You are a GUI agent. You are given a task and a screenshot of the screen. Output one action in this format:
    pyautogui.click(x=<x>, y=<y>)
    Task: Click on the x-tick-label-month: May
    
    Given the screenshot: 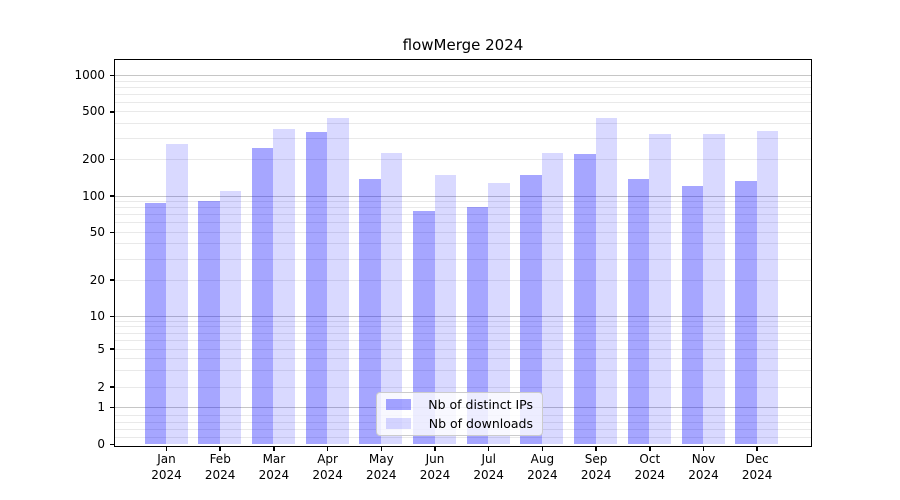 What is the action you would take?
    pyautogui.click(x=381, y=459)
    